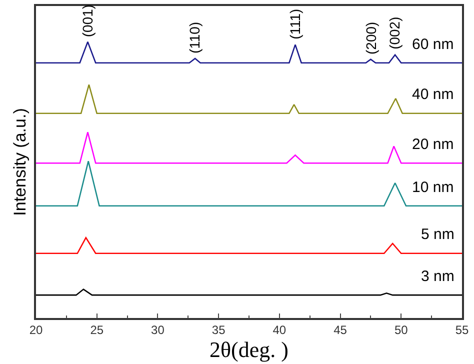  What do you see at coordinates (433, 144) in the screenshot?
I see `series-label: 20 nm` at bounding box center [433, 144].